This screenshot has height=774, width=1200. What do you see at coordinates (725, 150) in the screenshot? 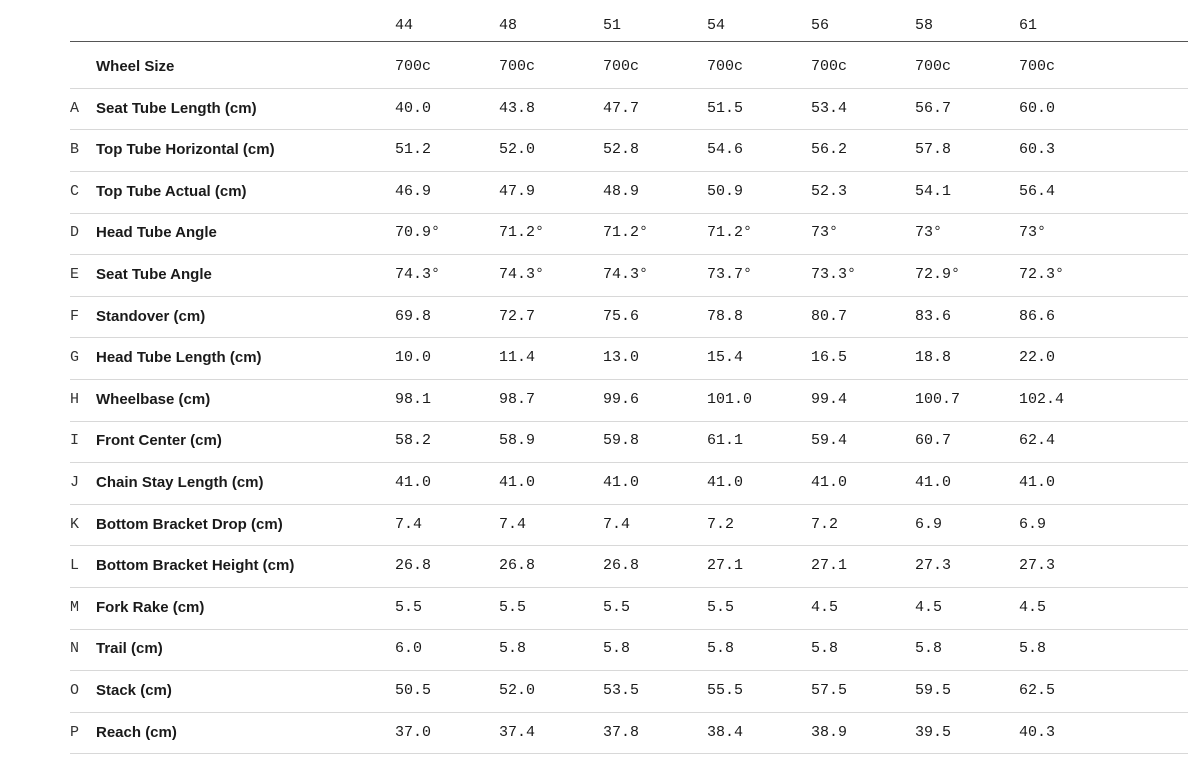
I see `cell-value: 54.6` at bounding box center [725, 150].